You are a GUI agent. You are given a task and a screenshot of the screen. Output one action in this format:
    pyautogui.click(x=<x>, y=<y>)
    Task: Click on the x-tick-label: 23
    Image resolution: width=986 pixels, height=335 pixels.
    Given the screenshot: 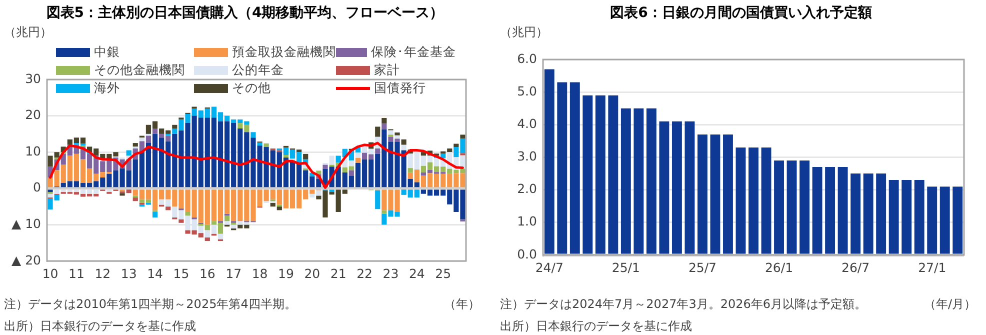 What is the action you would take?
    pyautogui.click(x=390, y=273)
    